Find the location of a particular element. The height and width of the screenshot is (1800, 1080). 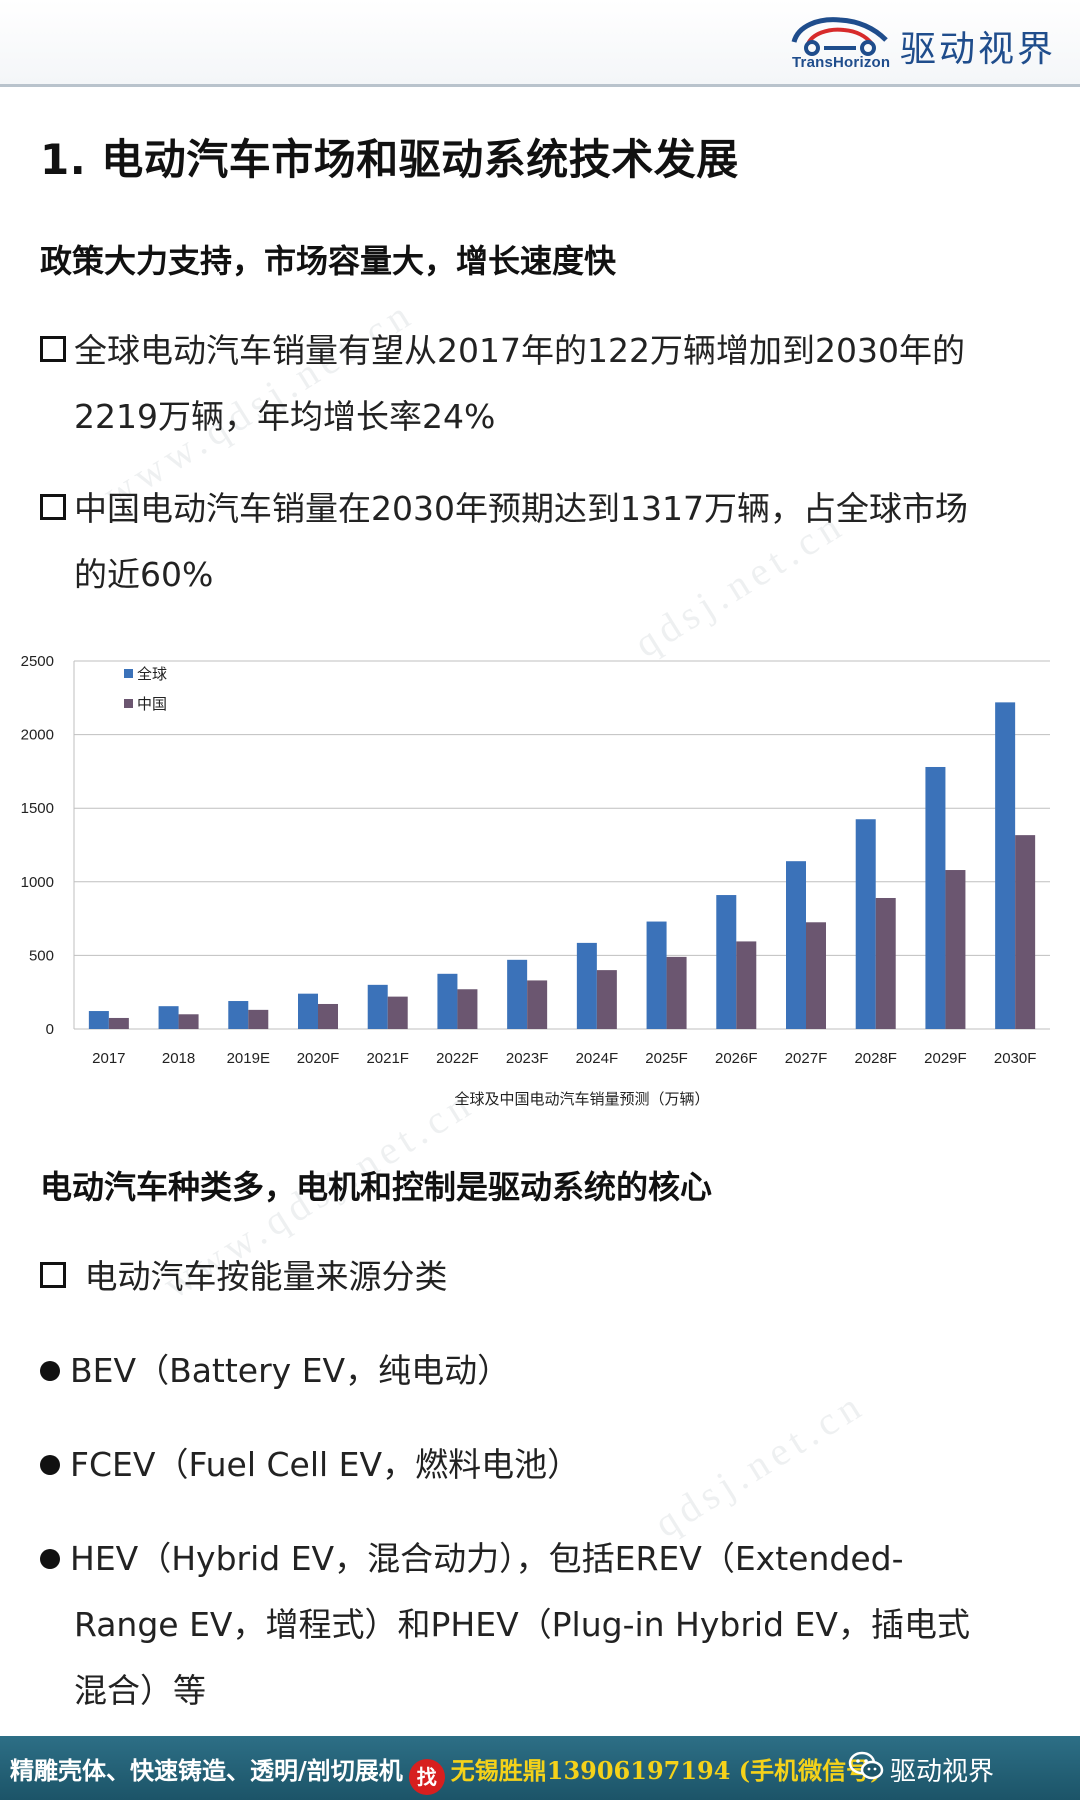

y-tick-label: 1500 is located at coordinates (37, 808).